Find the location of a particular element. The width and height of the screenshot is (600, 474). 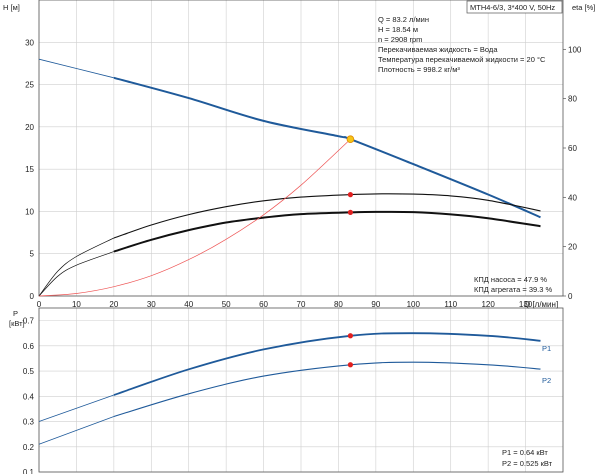

head-tick-label: 5 is located at coordinates (32, 254).